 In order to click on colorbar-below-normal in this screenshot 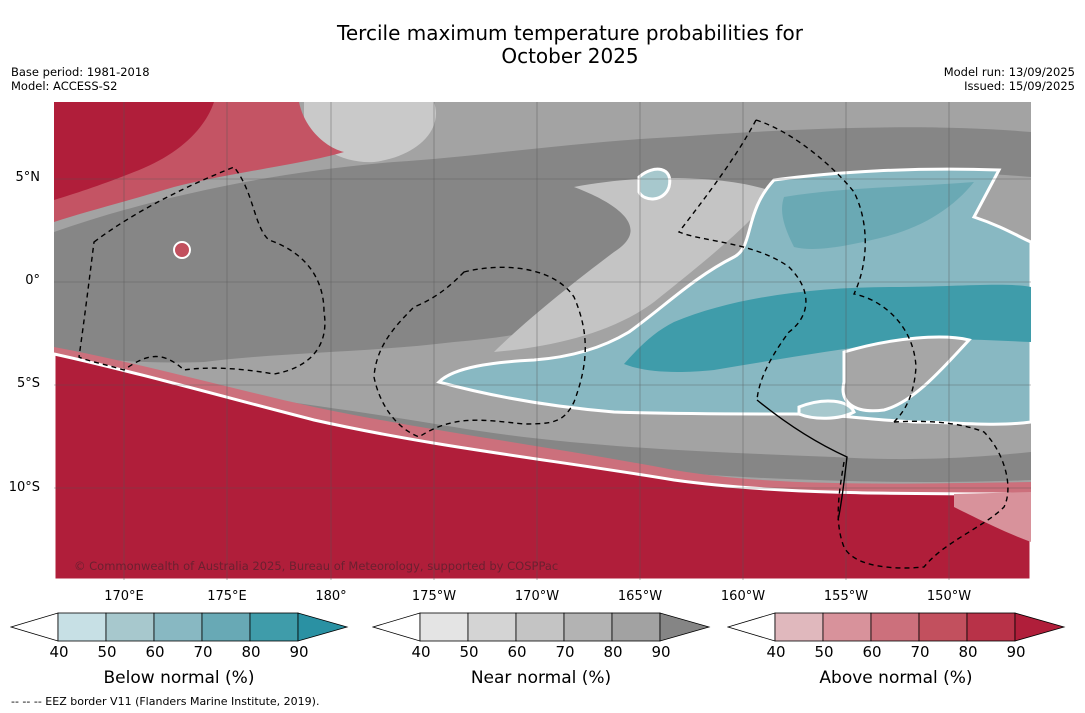, I will do `click(179, 627)`.